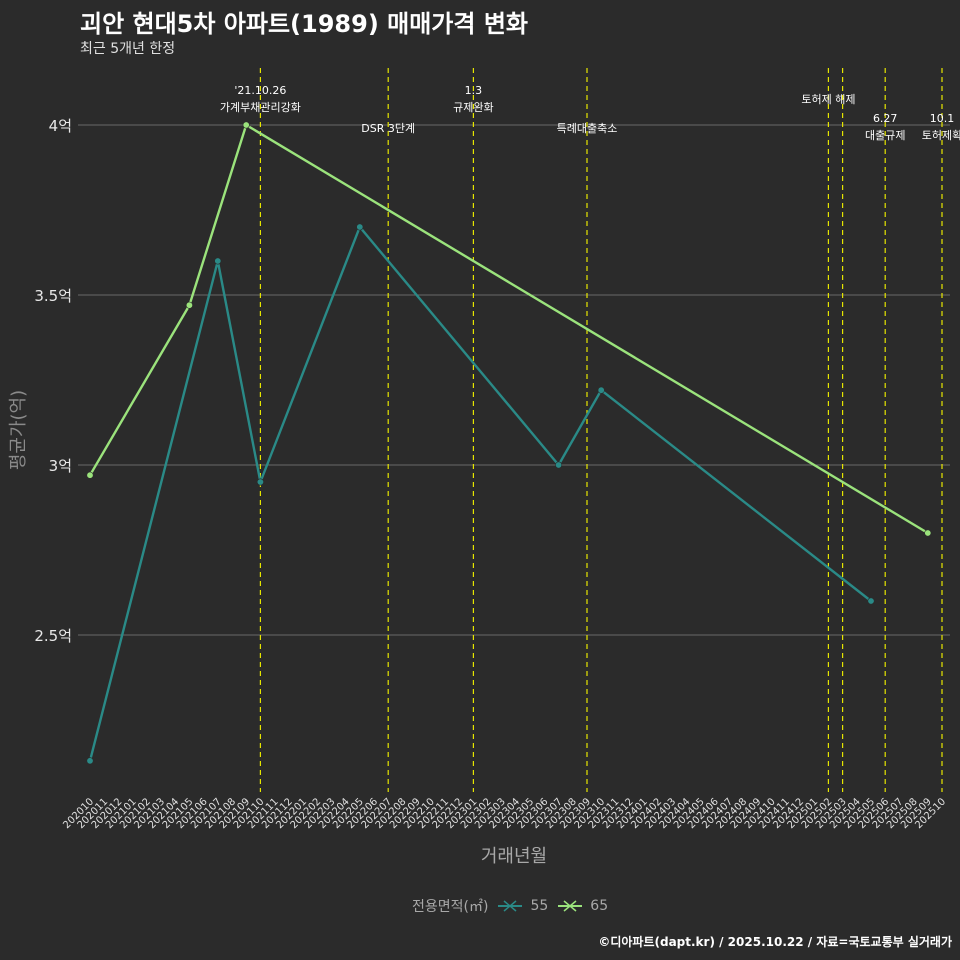 This screenshot has width=960, height=960. Describe the element at coordinates (828, 99) in the screenshot. I see `policy-event-label: 토허제 해제` at that location.